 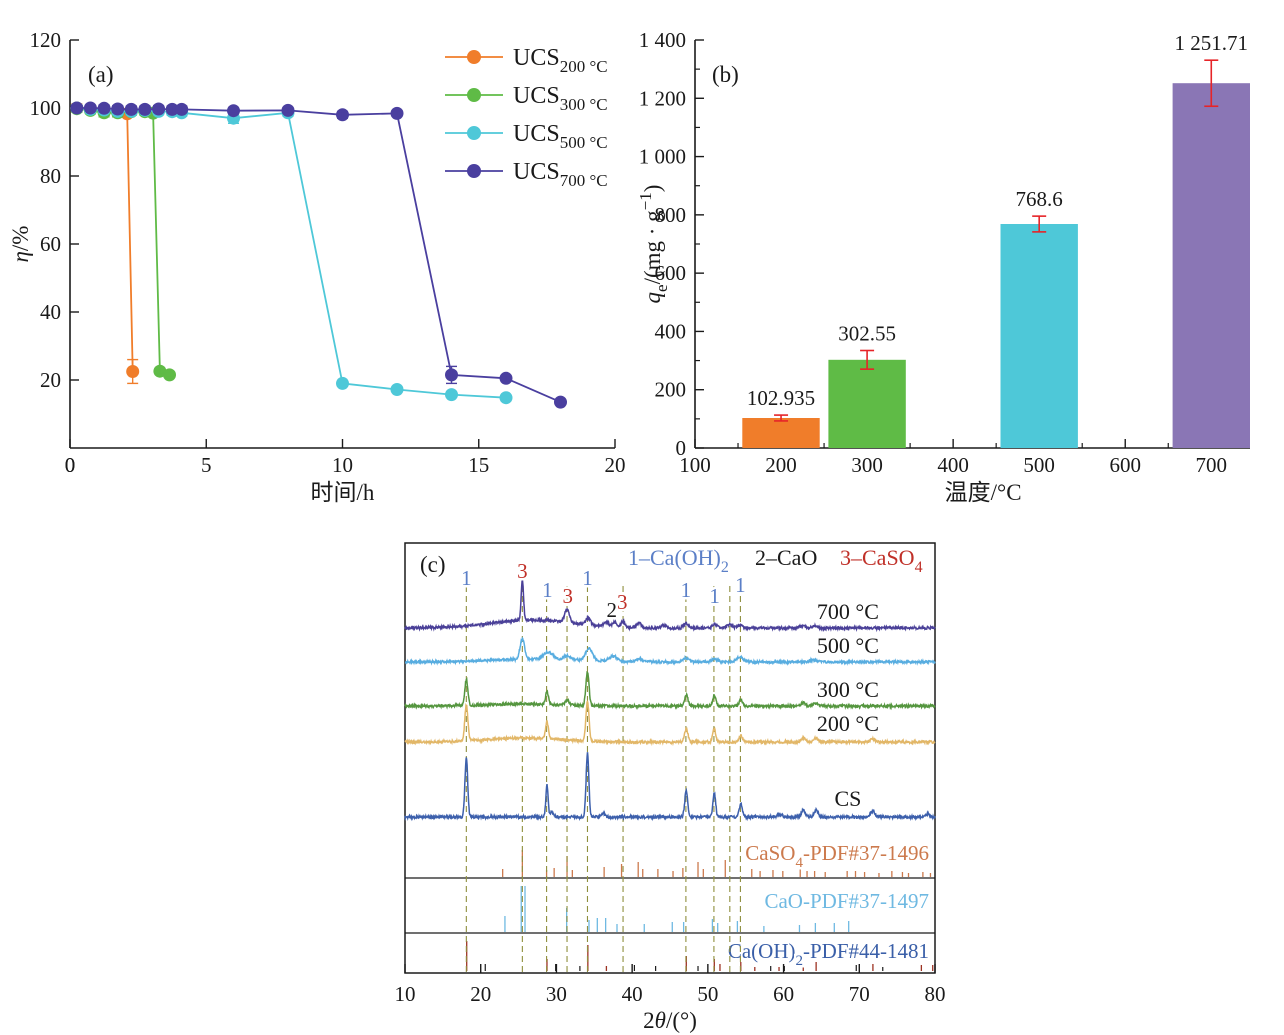 What do you see at coordinates (611, 610) in the screenshot?
I see `peak-number-label: 2` at bounding box center [611, 610].